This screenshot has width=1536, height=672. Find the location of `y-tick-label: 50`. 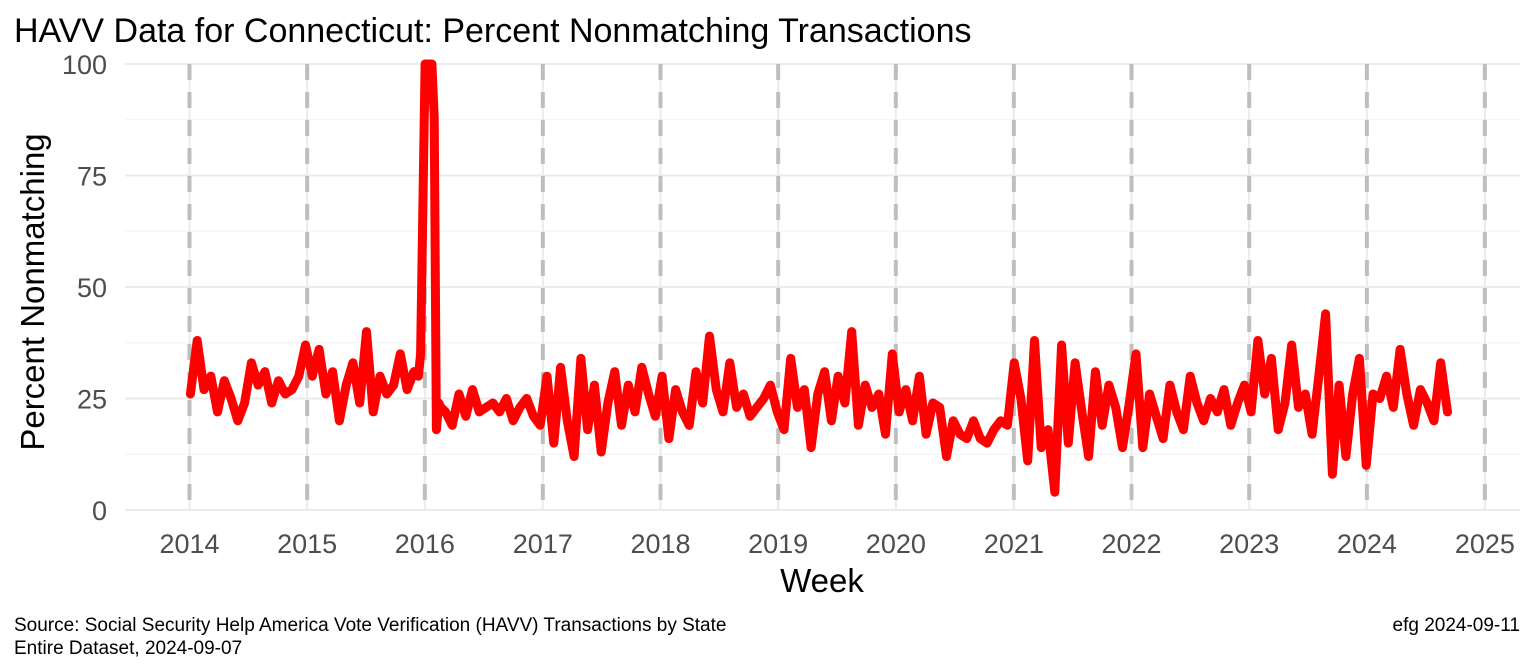

y-tick-label: 50 is located at coordinates (92, 288).